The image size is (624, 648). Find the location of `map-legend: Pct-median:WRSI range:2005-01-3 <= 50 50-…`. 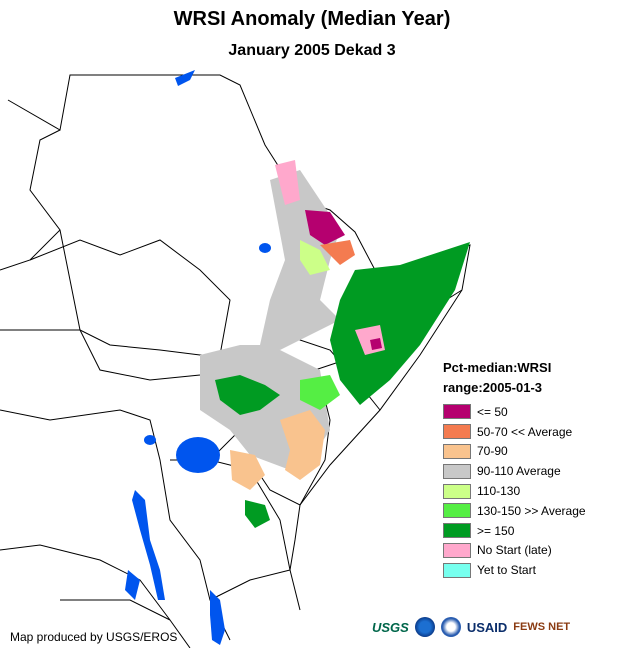

map-legend: Pct-median:WRSI range:2005-01-3 <= 50 50-… is located at coordinates (514, 469).